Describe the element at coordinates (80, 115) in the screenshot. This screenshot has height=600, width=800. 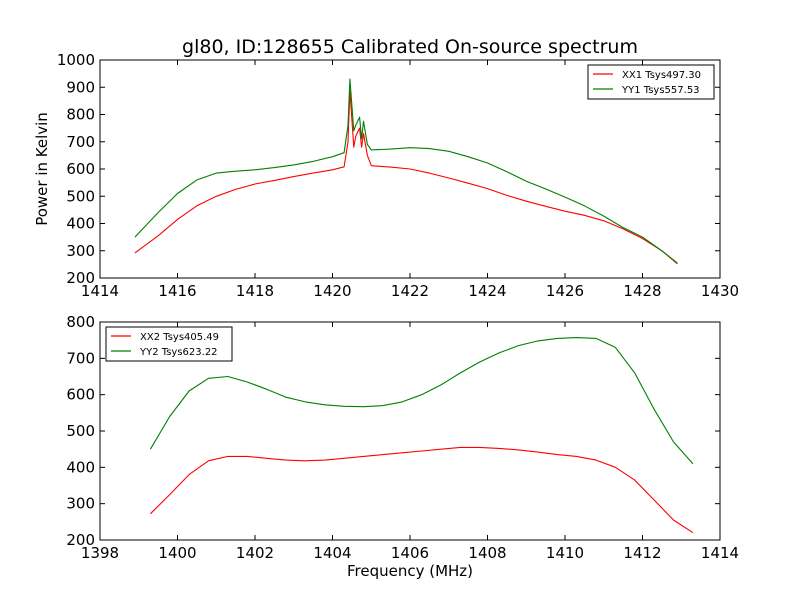
I see `top-y-tick-label: 800` at that location.